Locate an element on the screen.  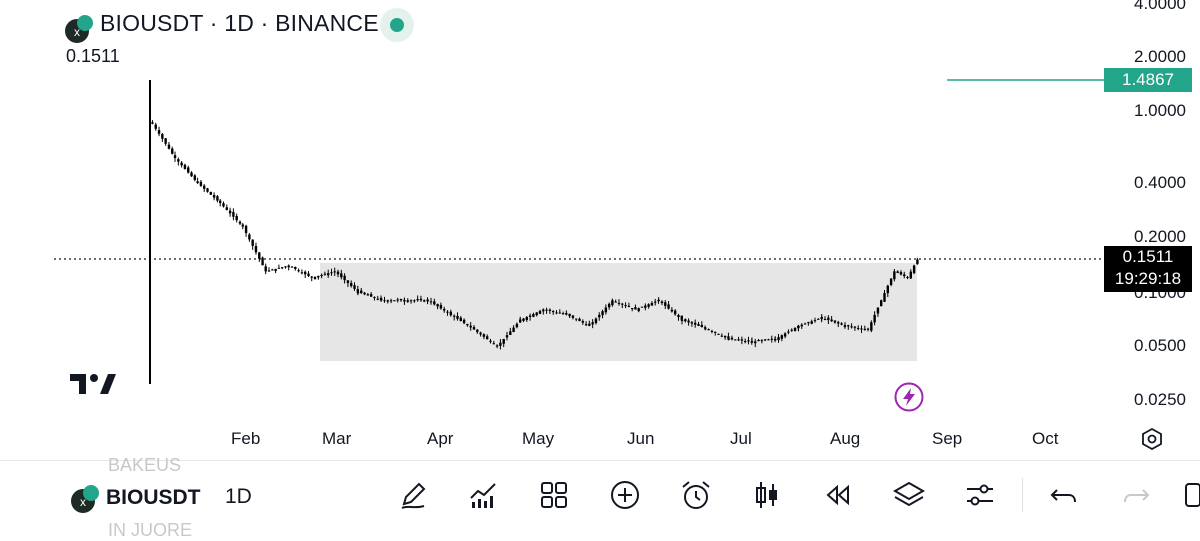
bottom-toolbar is located at coordinates (600, 496).